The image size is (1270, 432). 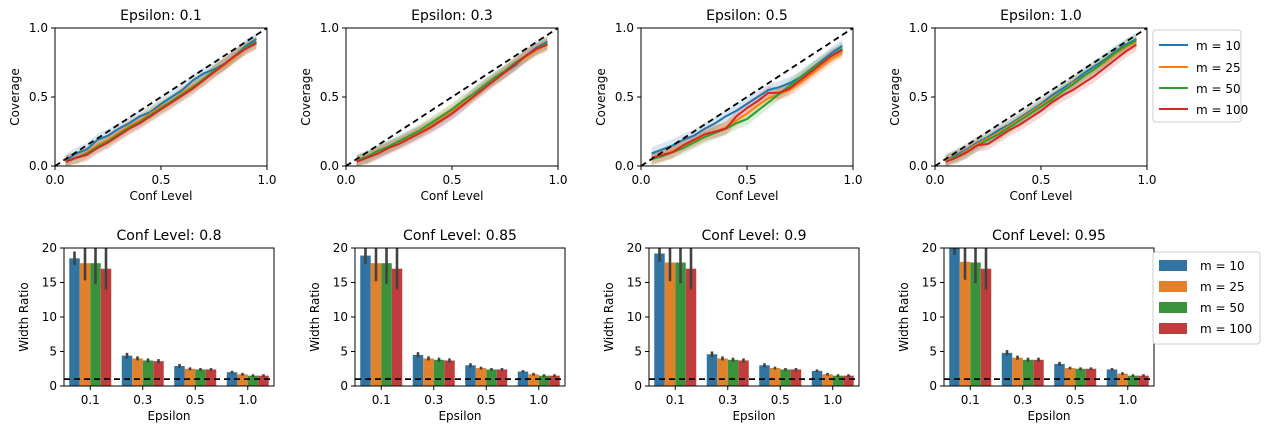 I want to click on chart-title: Epsilon: 1.0, so click(x=1041, y=16).